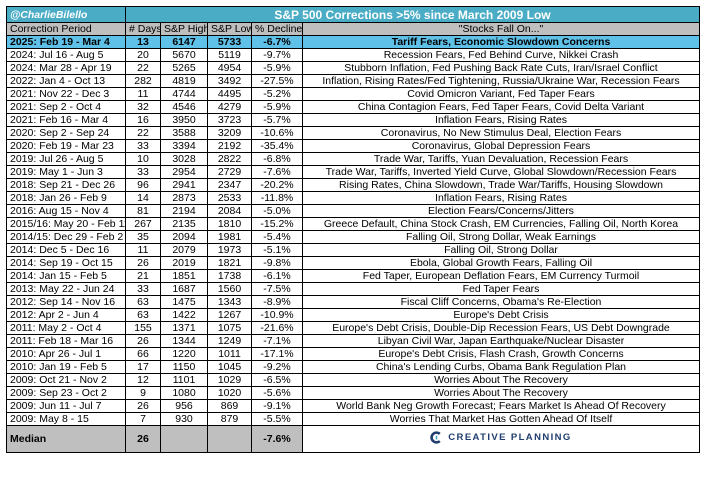 The width and height of the screenshot is (706, 482). What do you see at coordinates (277, 42) in the screenshot?
I see `cell-decline: -6.7%` at bounding box center [277, 42].